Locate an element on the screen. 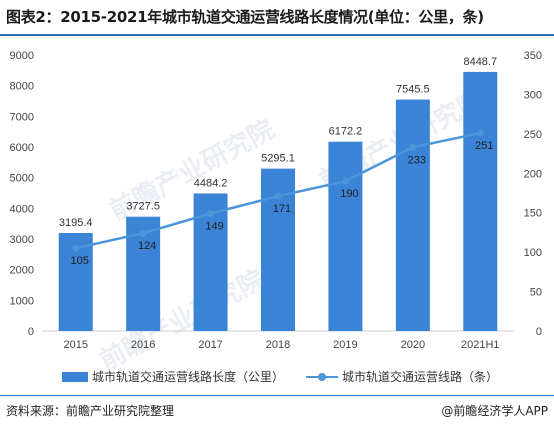 The image size is (554, 427). y-left-tick-label: 0 is located at coordinates (31, 332).